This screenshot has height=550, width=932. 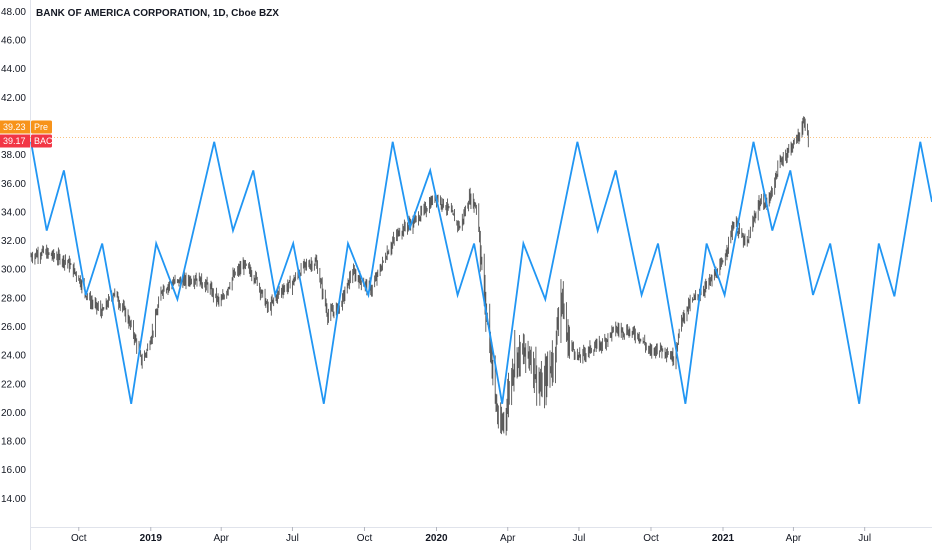 I want to click on y-tick-label: 46.00, so click(x=13, y=41).